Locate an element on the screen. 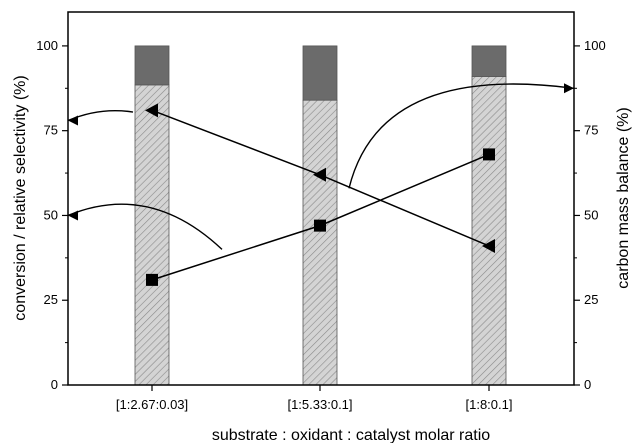 The height and width of the screenshot is (443, 636). x-tick-label: [1:5.33:0.1] is located at coordinates (319, 404).